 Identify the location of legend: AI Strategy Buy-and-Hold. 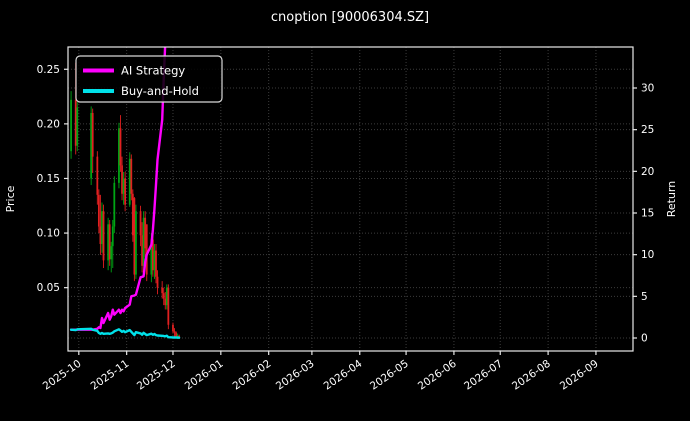
(149, 79).